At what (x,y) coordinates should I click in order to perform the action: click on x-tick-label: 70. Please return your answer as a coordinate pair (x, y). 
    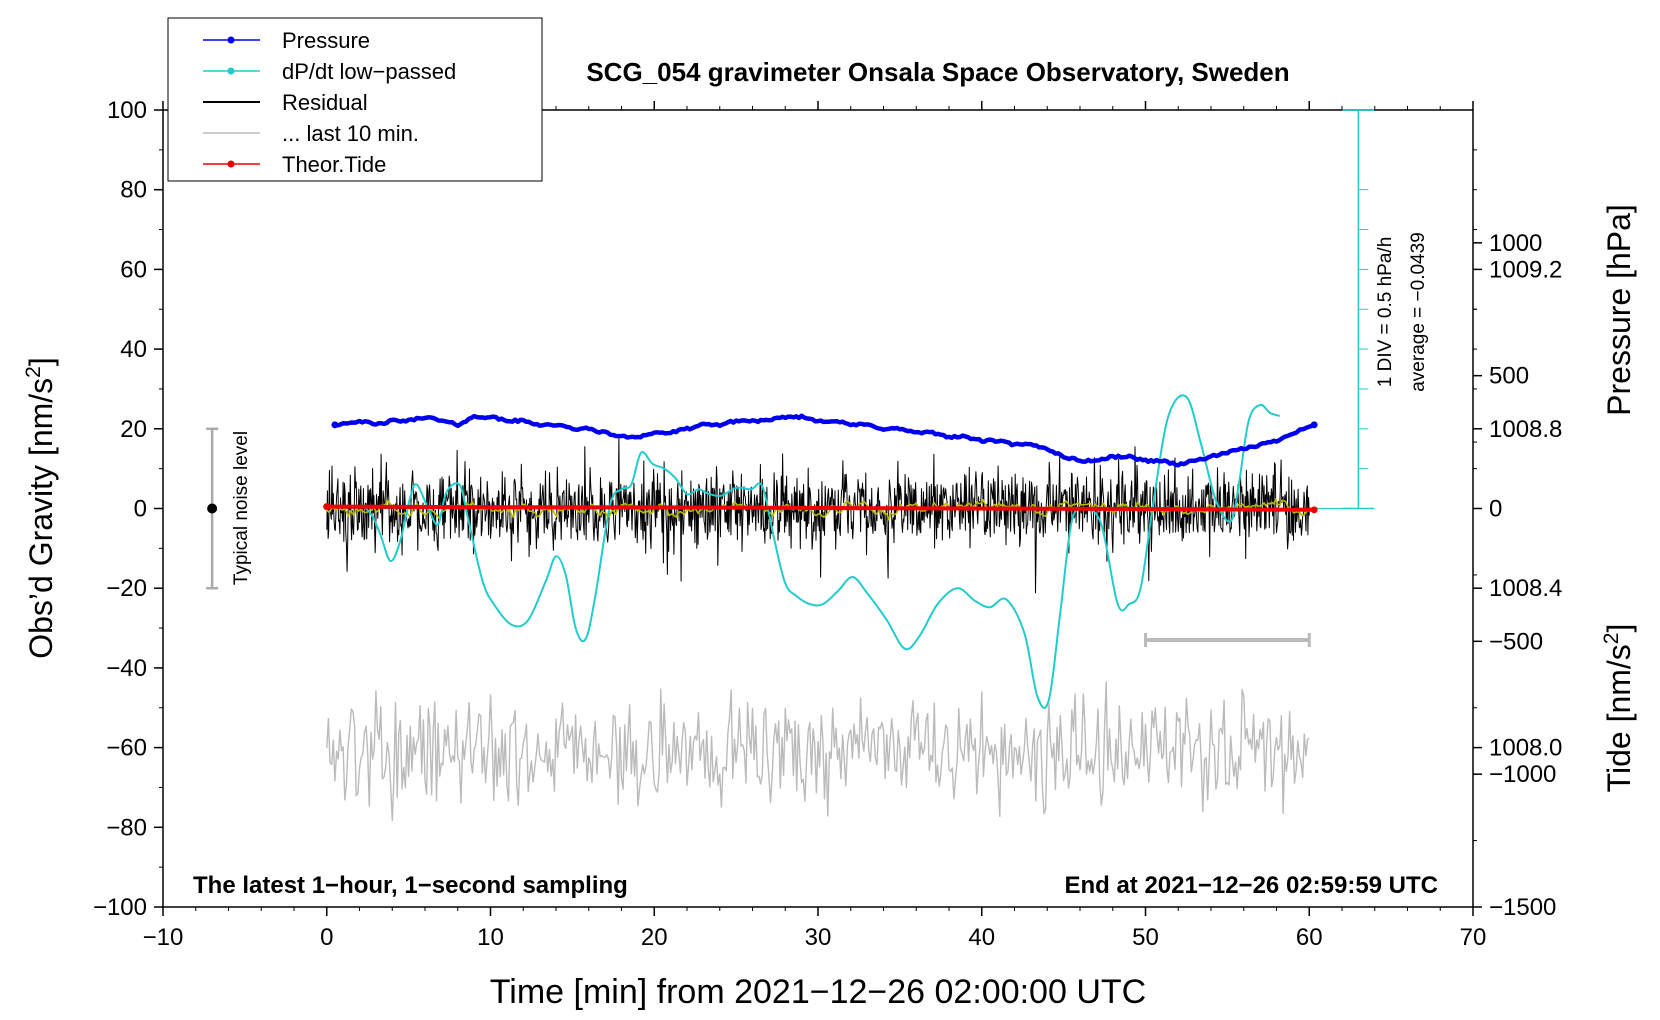
    Looking at the image, I should click on (1473, 937).